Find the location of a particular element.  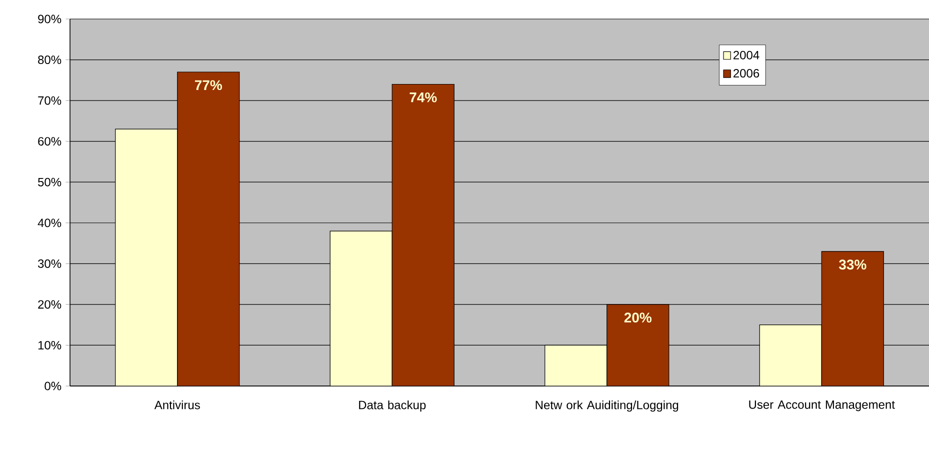

y-tick-label: 40% is located at coordinates (50, 223).